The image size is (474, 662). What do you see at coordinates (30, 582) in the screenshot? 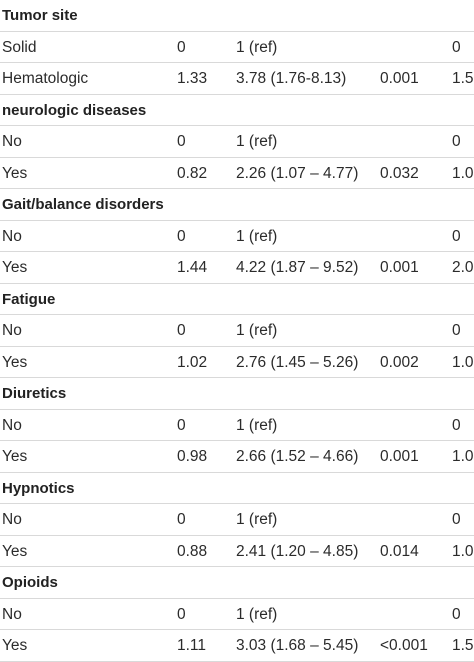
I see `section-title: Opioids` at bounding box center [30, 582].